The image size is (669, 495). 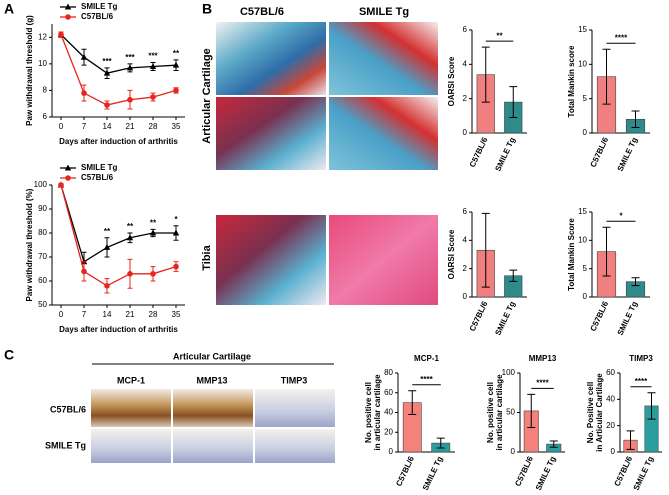 What do you see at coordinates (262, 12) in the screenshot?
I see `column-label: C57BL/6` at bounding box center [262, 12].